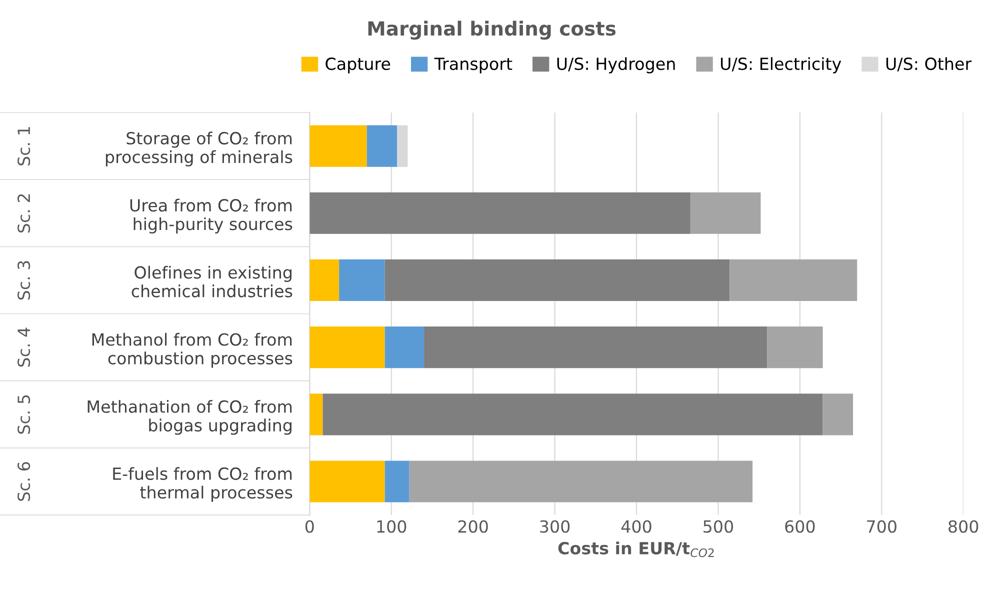 The image size is (983, 592). Describe the element at coordinates (190, 417) in the screenshot. I see `y-tick-label: Methanation of CO₂ from biogas upgrading` at that location.